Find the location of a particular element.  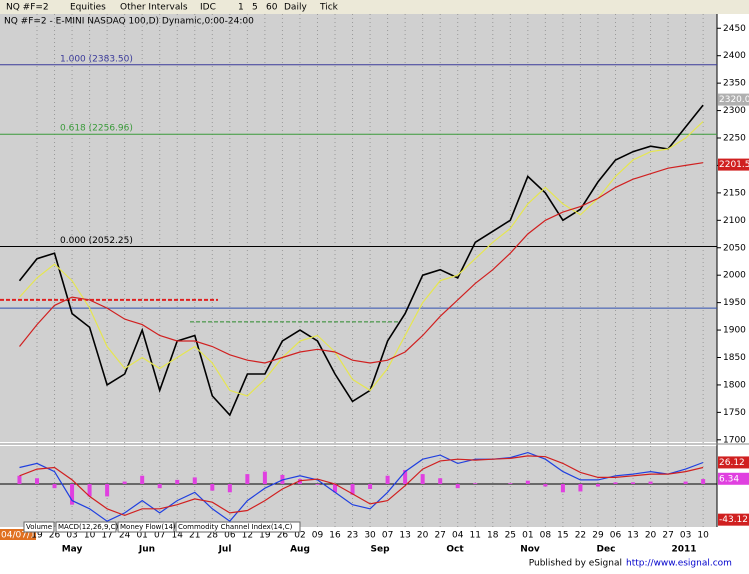

toolbar is located at coordinates (374, 7).